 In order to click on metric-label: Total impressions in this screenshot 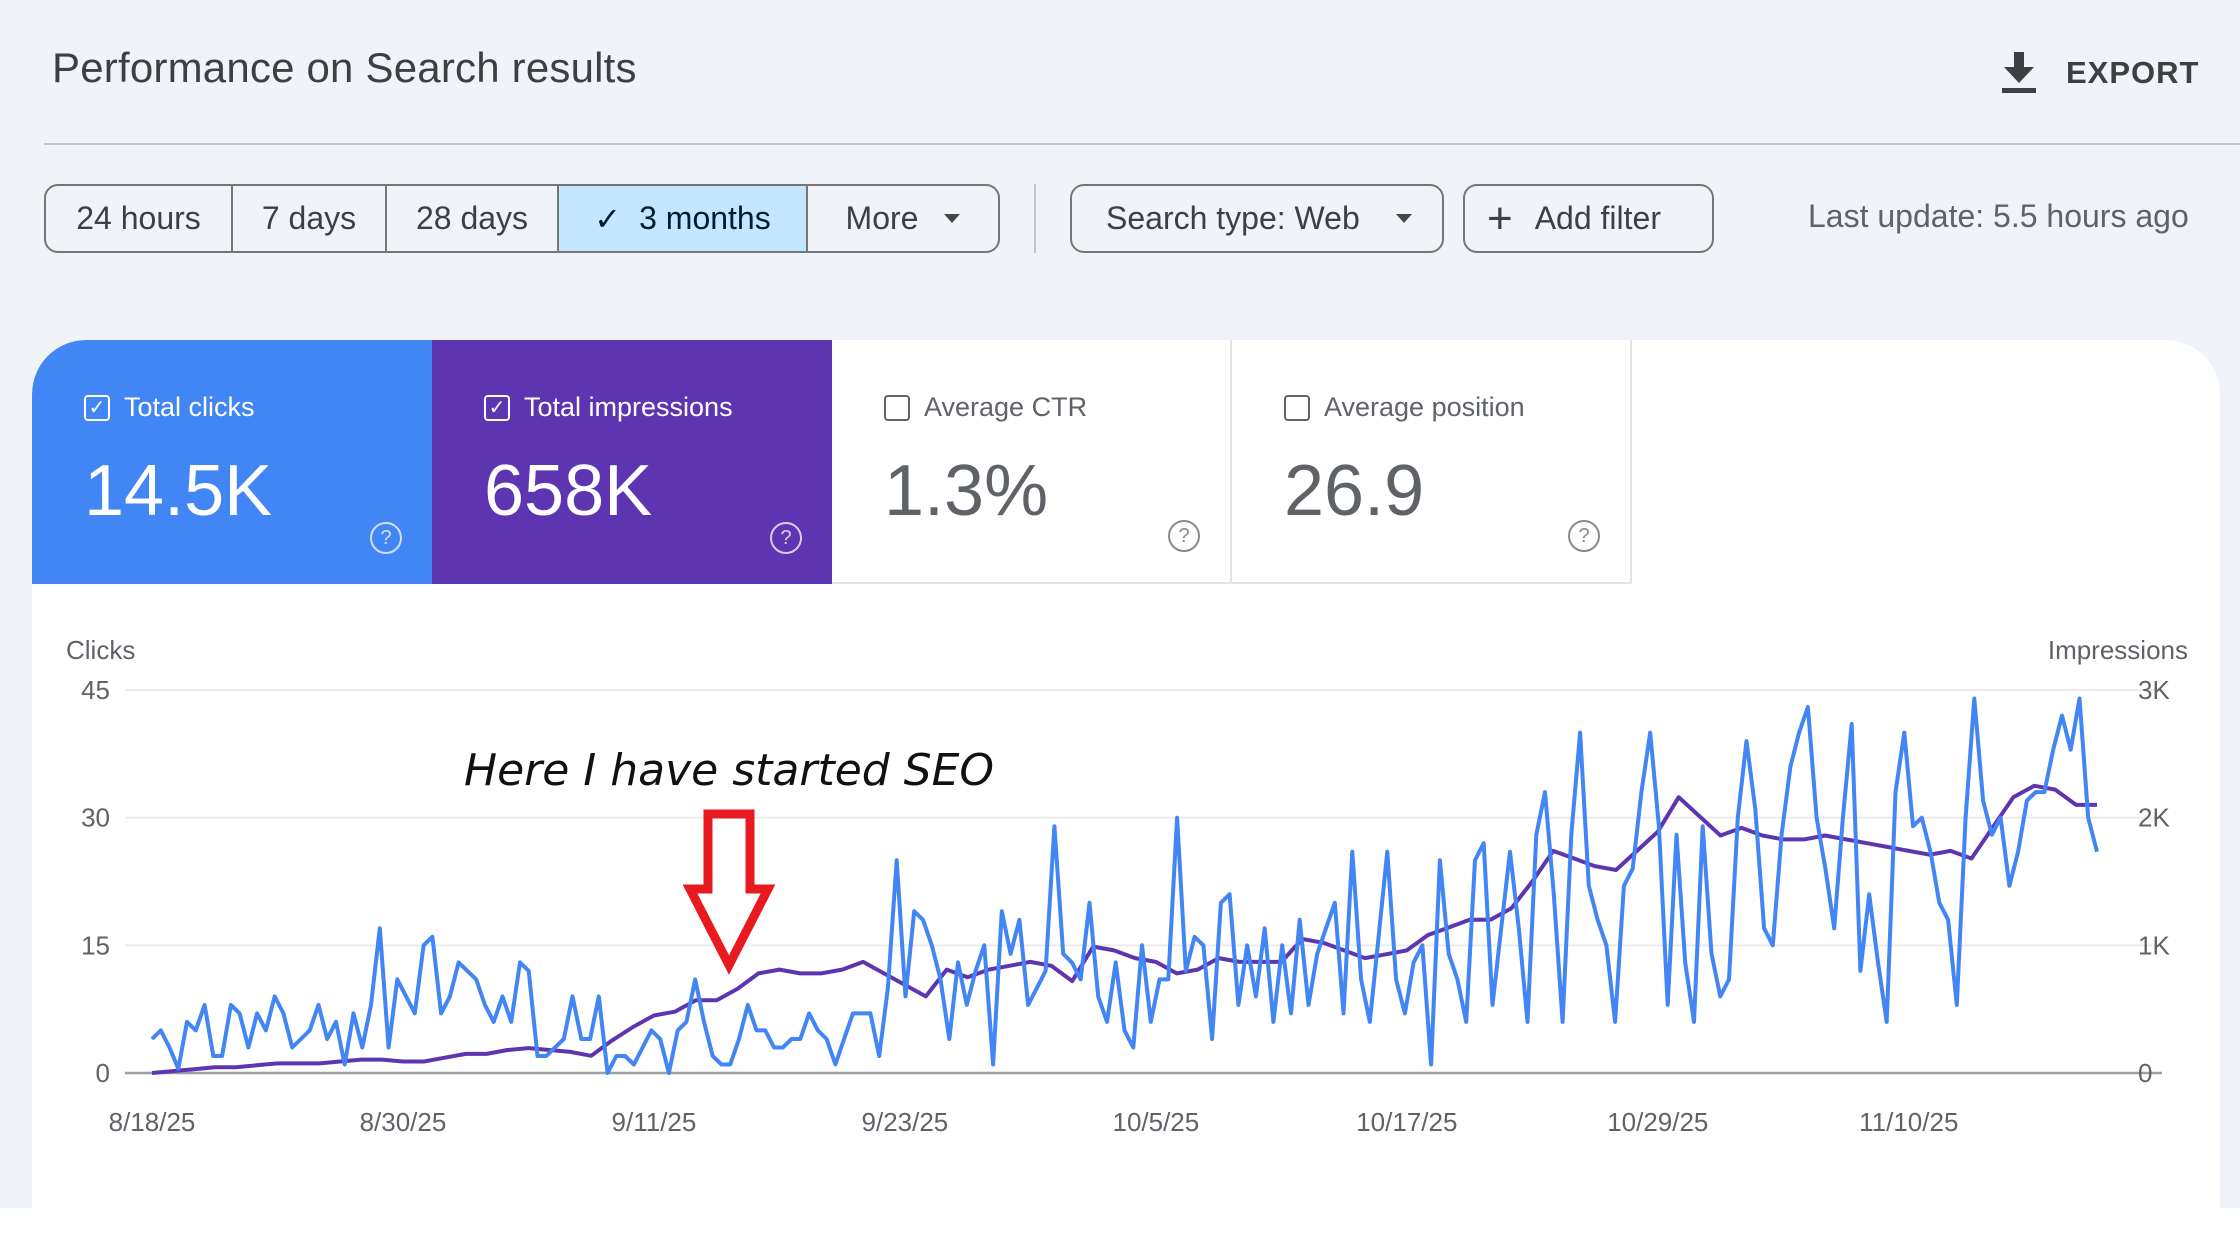, I will do `click(628, 407)`.